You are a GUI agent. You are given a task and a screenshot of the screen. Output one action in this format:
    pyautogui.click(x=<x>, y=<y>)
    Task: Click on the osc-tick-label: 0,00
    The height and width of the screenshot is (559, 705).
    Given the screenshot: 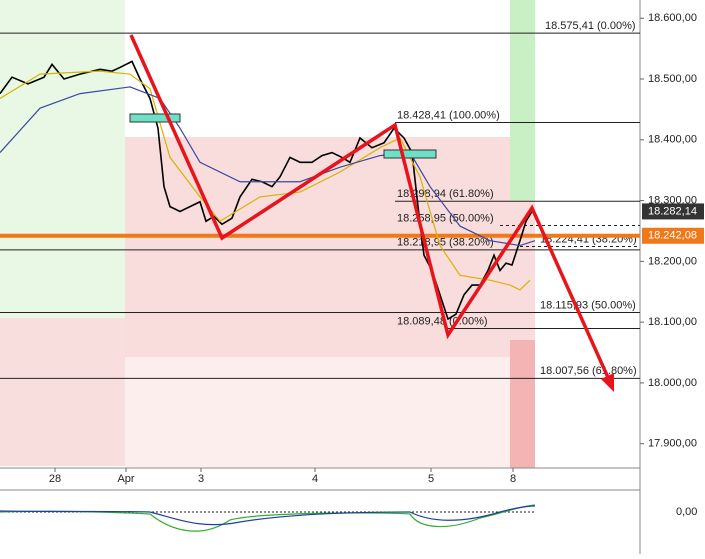 What is the action you would take?
    pyautogui.click(x=686, y=512)
    